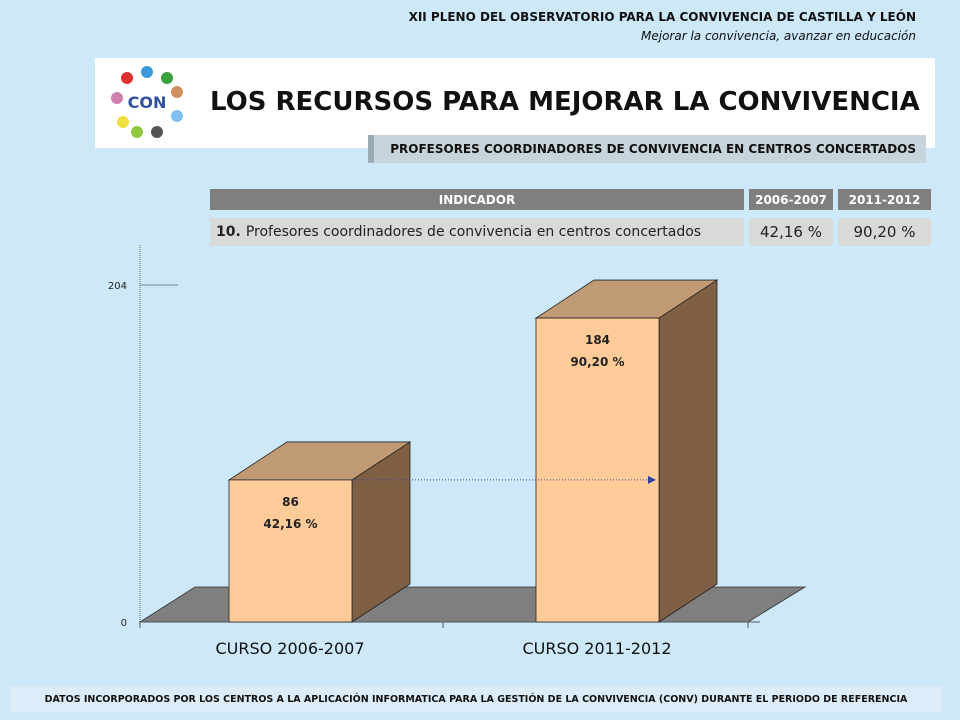 This screenshot has height=720, width=960. Describe the element at coordinates (565, 102) in the screenshot. I see `title: LOS RECURSOS PARA MEJORAR LA CONVIVENCIA` at that location.